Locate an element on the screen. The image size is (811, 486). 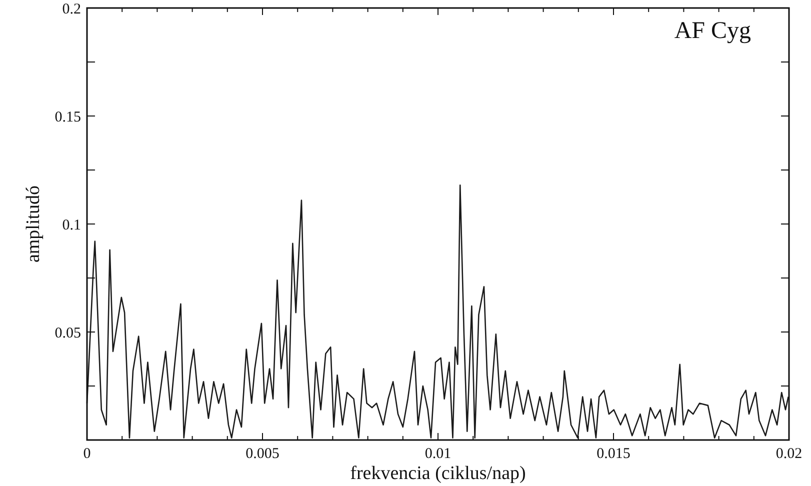
x-tick-label: 0.005 is located at coordinates (263, 454).